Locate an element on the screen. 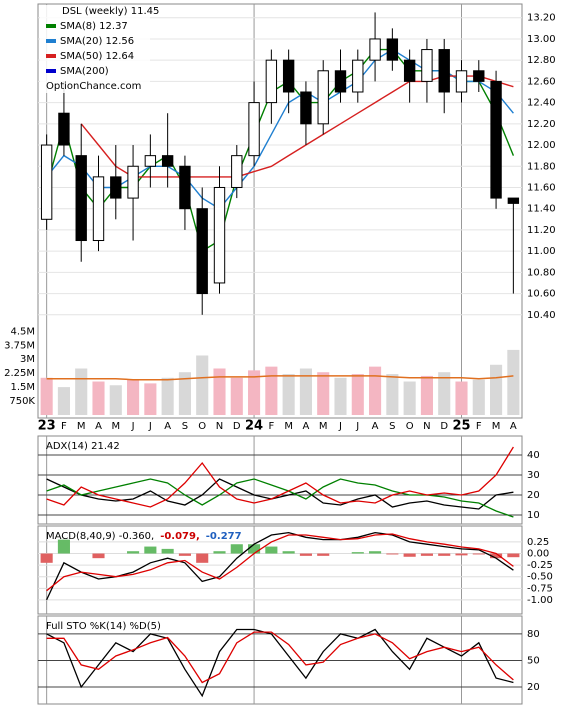 The height and width of the screenshot is (706, 566). y-tick-label: 4.5M is located at coordinates (22, 331).